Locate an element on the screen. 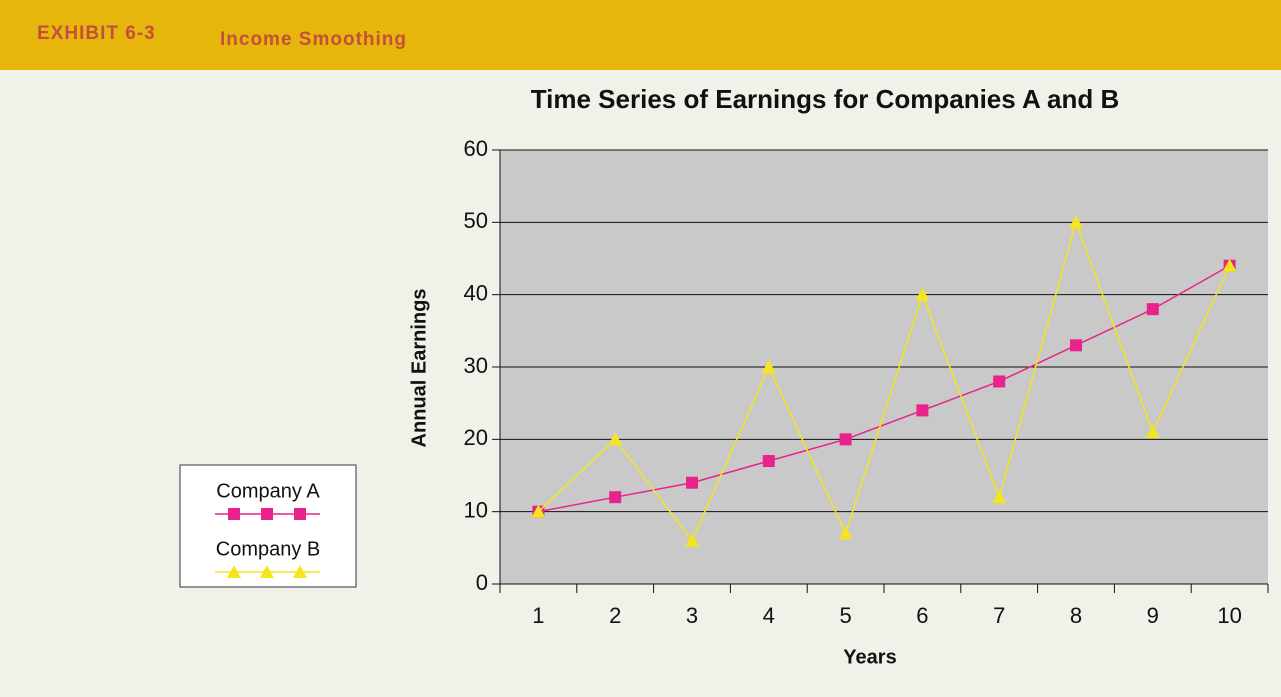 The image size is (1281, 697). y-axis-label: Annual Earnings is located at coordinates (419, 368).